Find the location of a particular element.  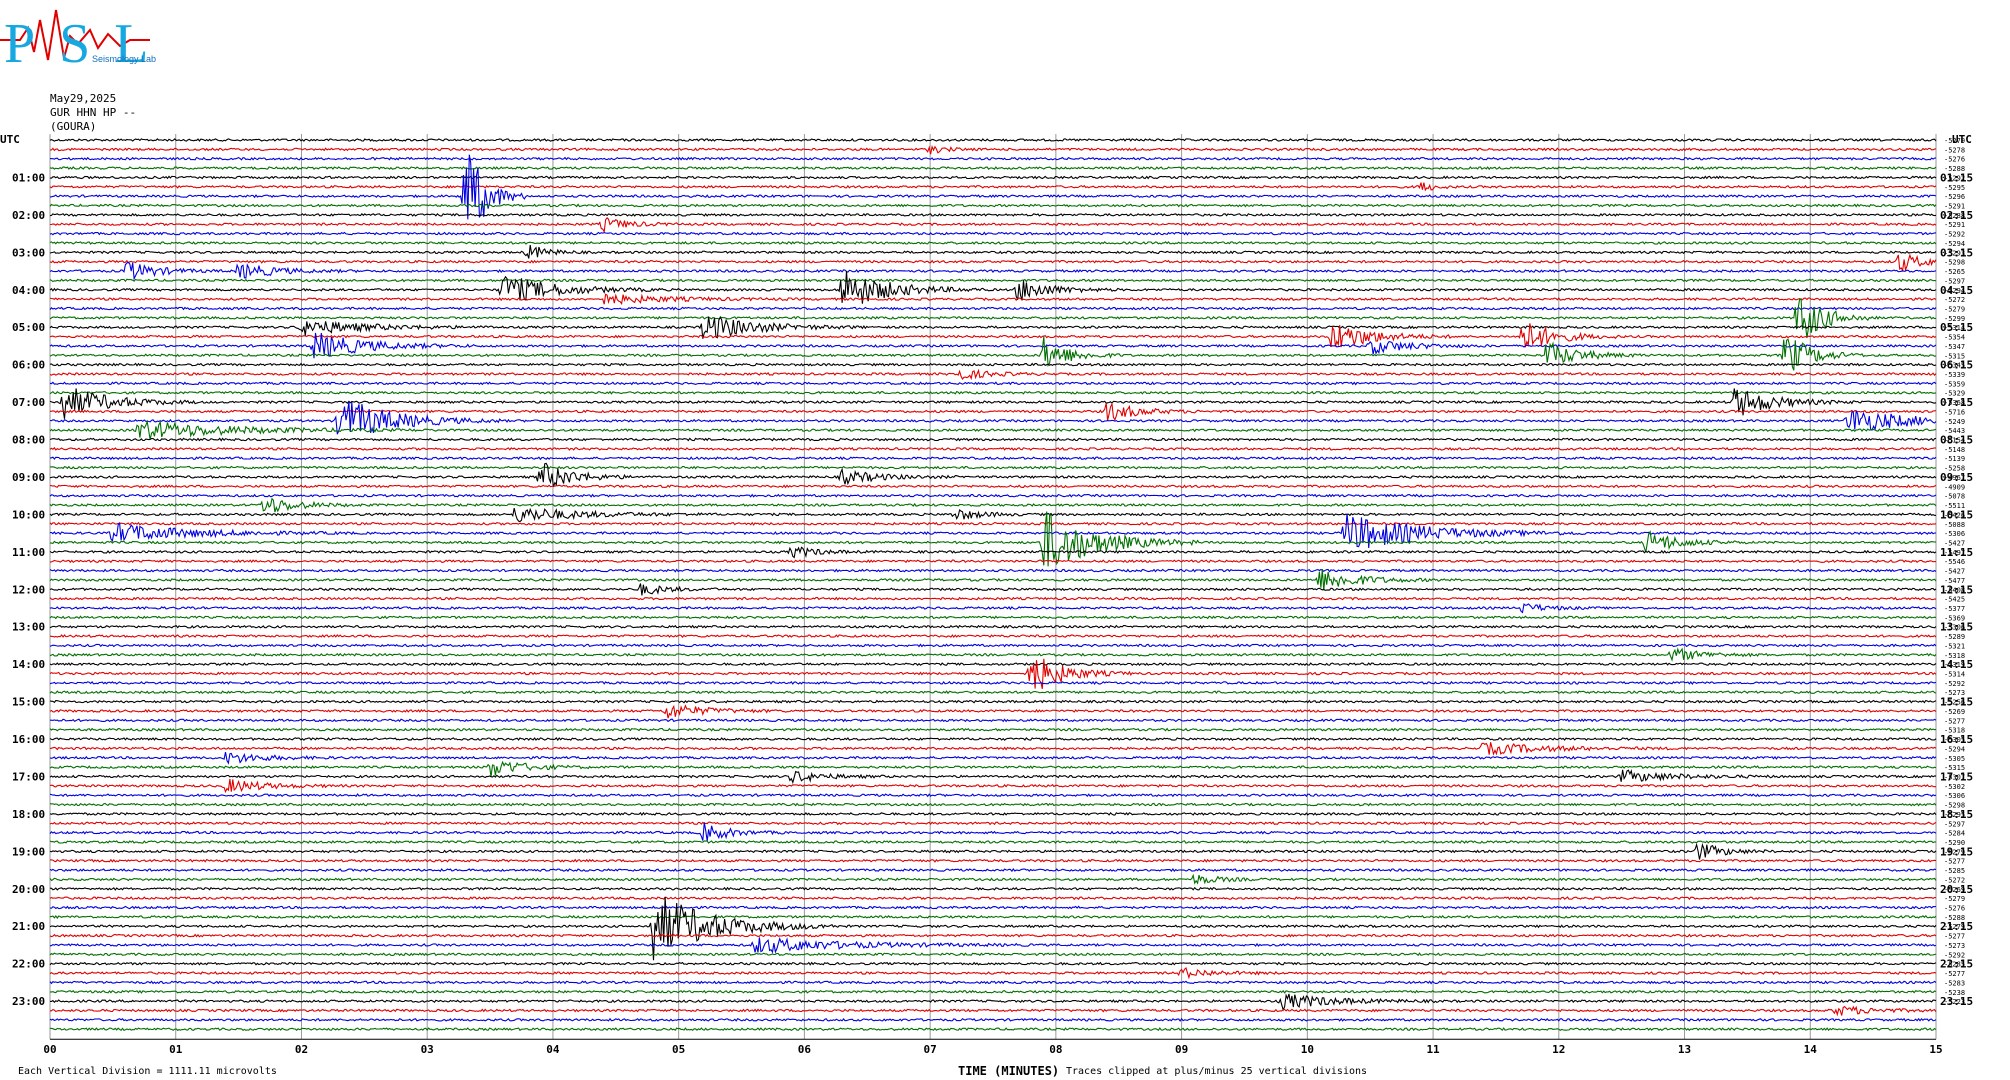

hour-label-left: 19:00 is located at coordinates (28, 851).